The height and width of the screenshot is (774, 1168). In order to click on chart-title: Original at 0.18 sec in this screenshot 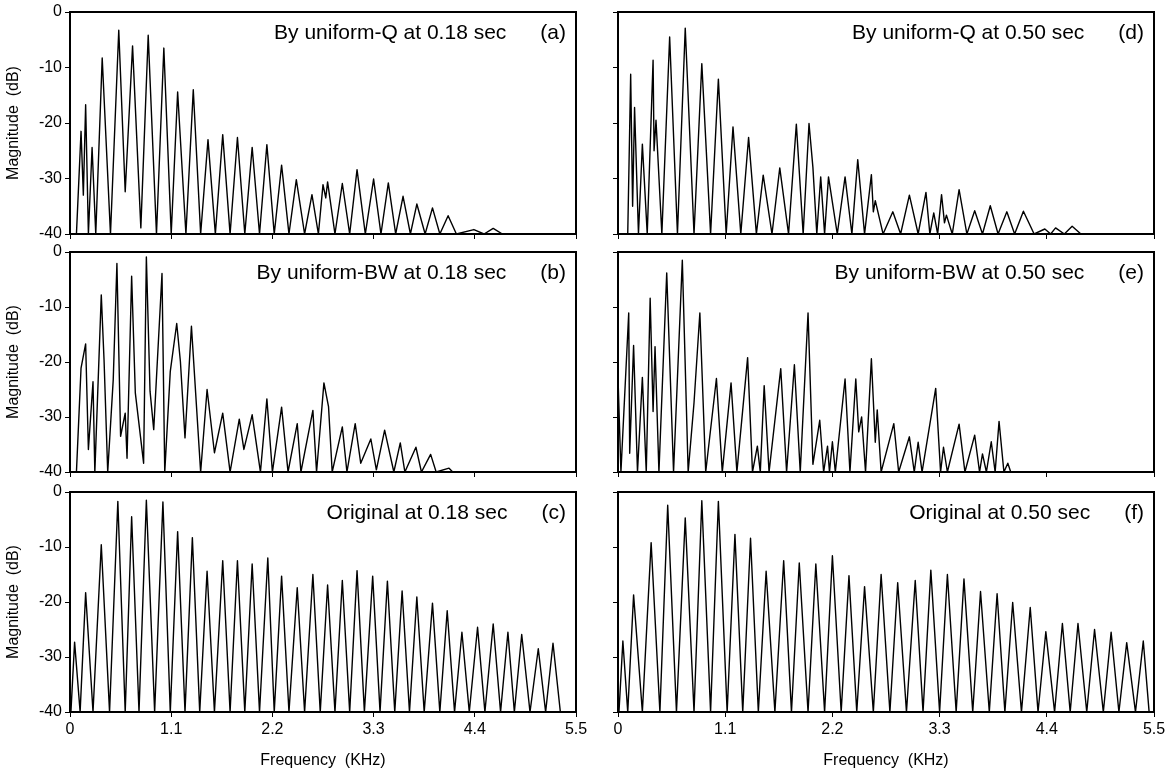, I will do `click(417, 512)`.